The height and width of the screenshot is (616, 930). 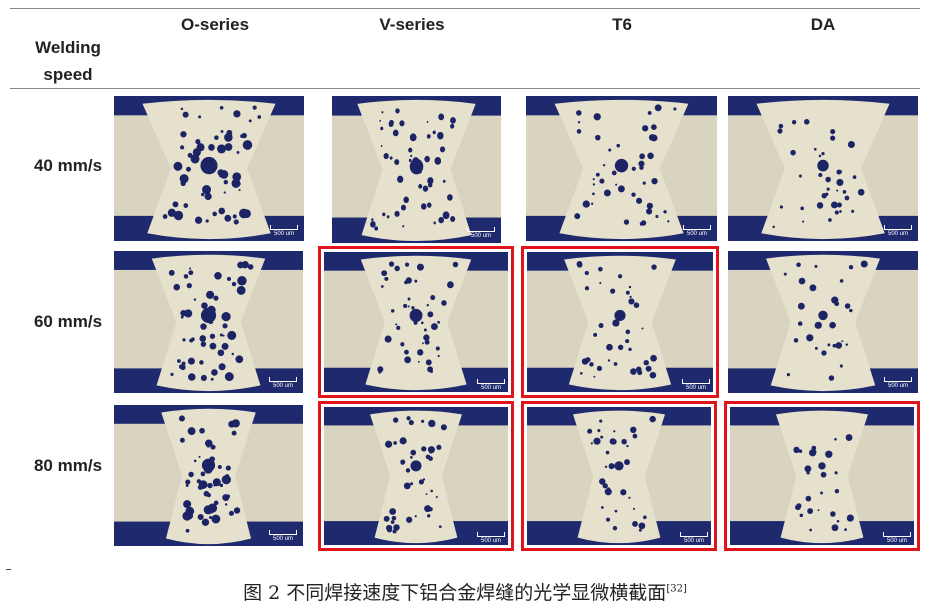 What do you see at coordinates (622, 24) in the screenshot?
I see `column-header-t6: T6` at bounding box center [622, 24].